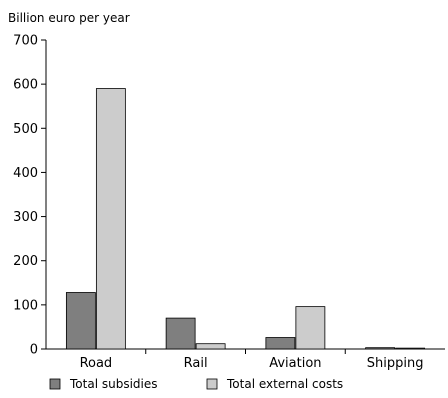  Describe the element at coordinates (310, 328) in the screenshot. I see `bar-aviation-external-costs` at that location.